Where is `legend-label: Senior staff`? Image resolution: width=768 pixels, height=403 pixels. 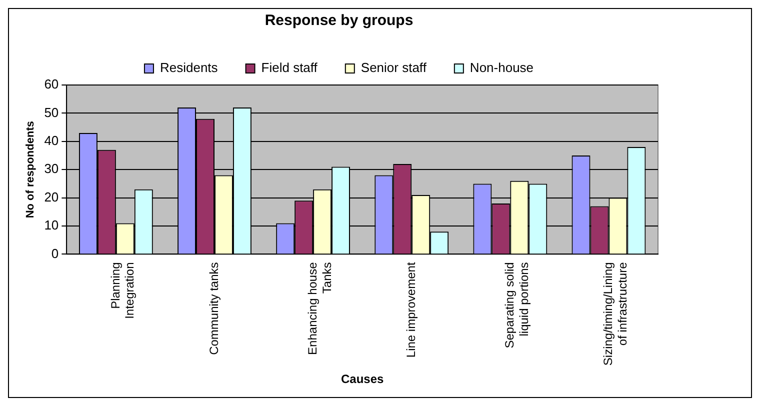 legend-label: Senior staff is located at coordinates (393, 68).